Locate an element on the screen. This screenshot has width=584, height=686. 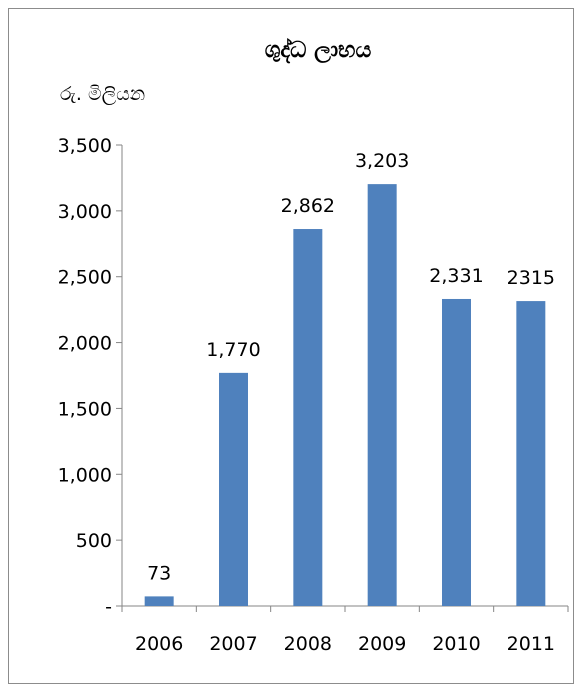
data-label: 73 is located at coordinates (159, 573).